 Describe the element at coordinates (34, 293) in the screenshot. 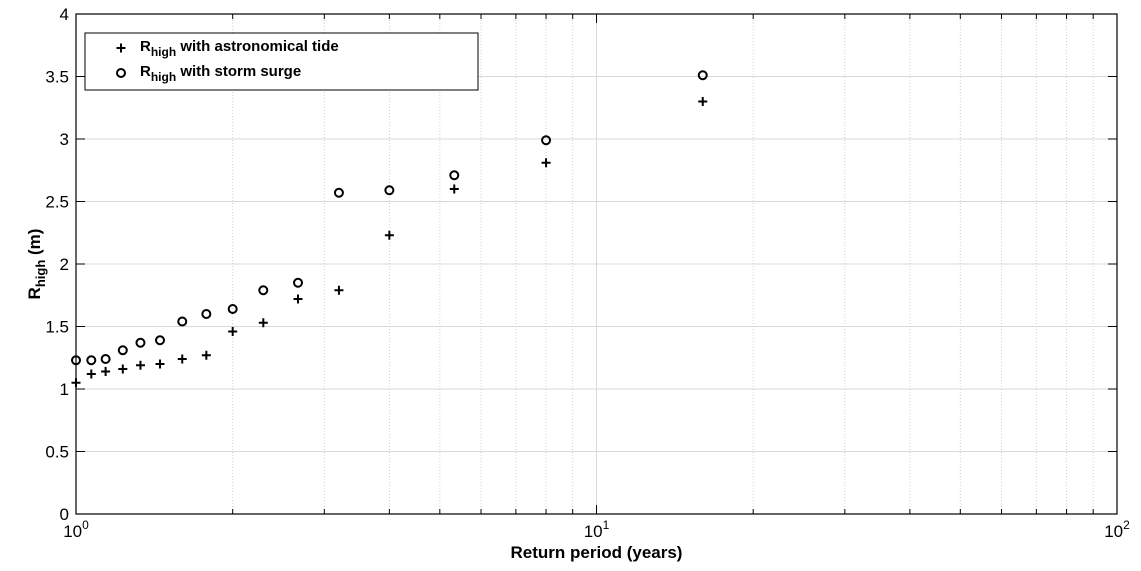

I see `y-axis-label-base: R` at that location.